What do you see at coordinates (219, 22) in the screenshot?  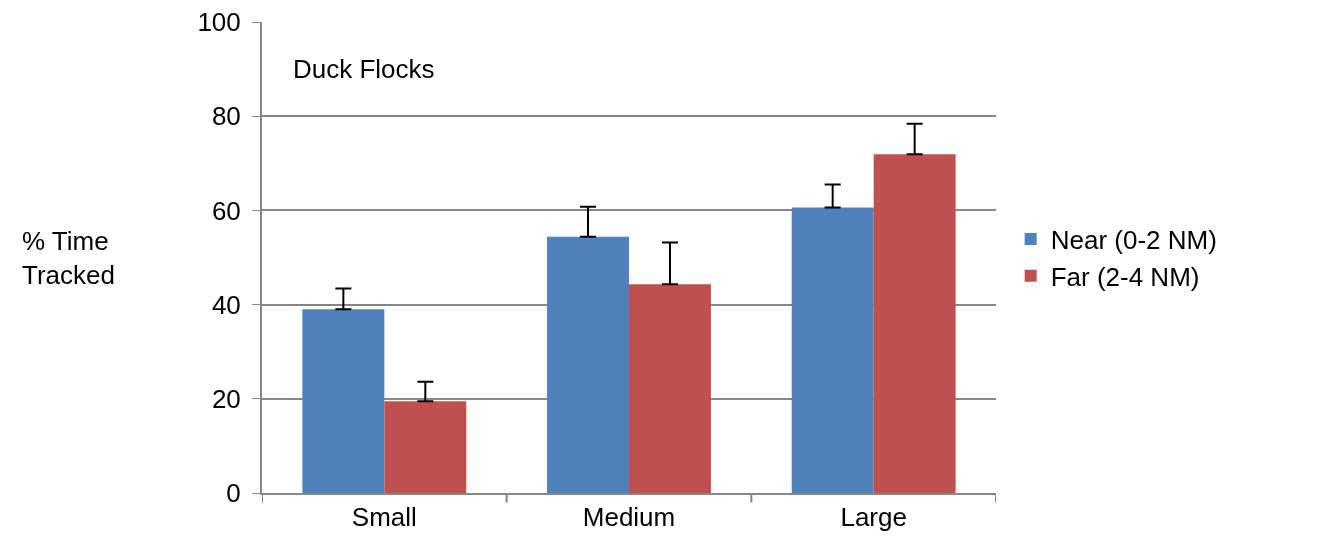 I see `y-tick-label: 100` at bounding box center [219, 22].